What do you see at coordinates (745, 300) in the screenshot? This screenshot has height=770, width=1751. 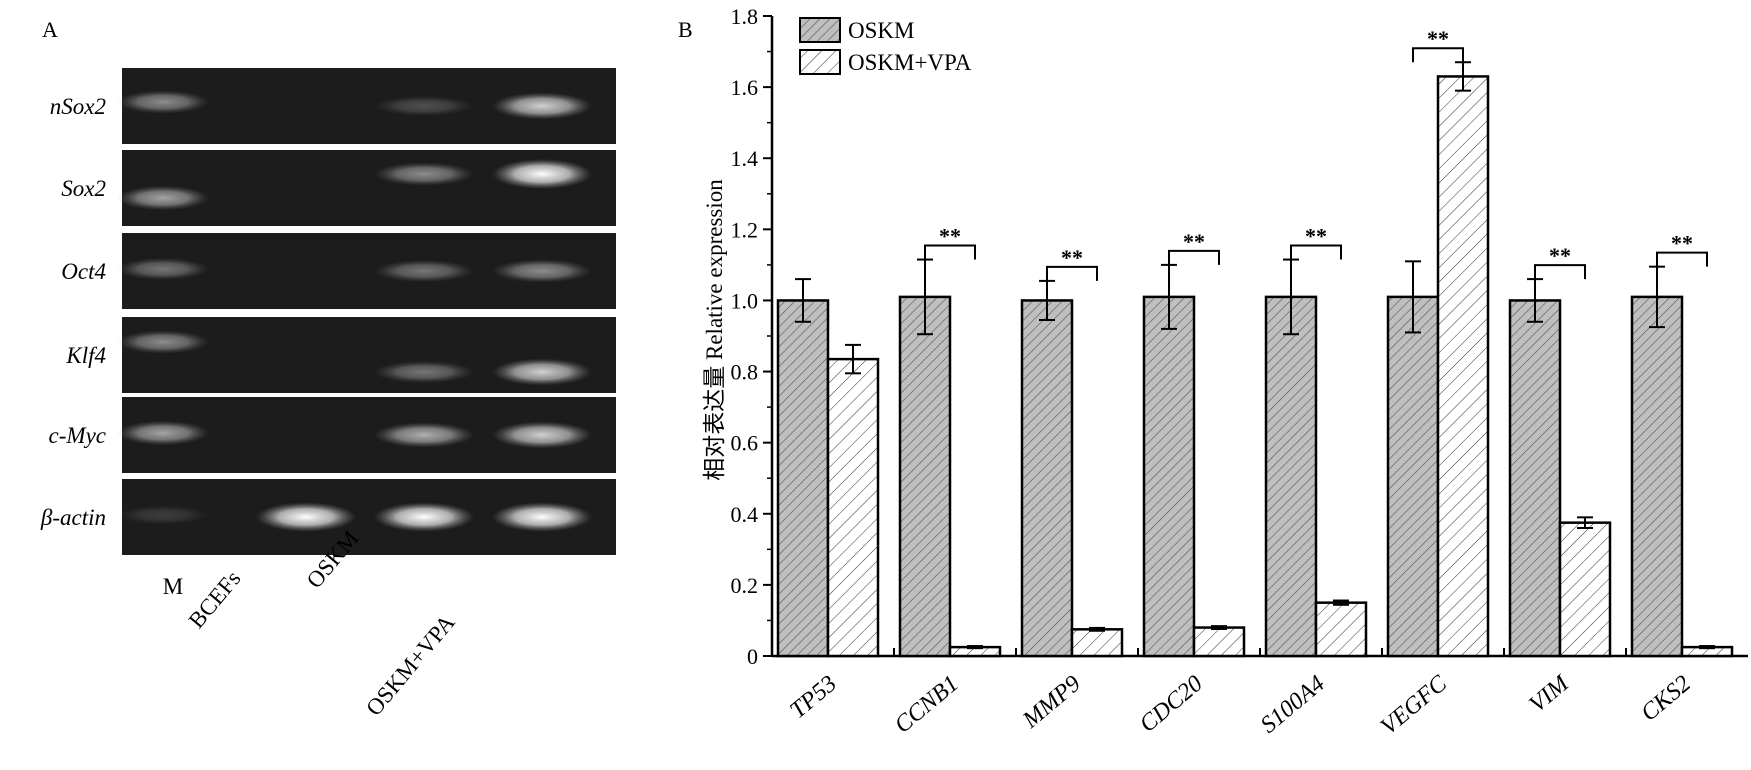 I see `y-tick-label: 1.0` at bounding box center [745, 300].